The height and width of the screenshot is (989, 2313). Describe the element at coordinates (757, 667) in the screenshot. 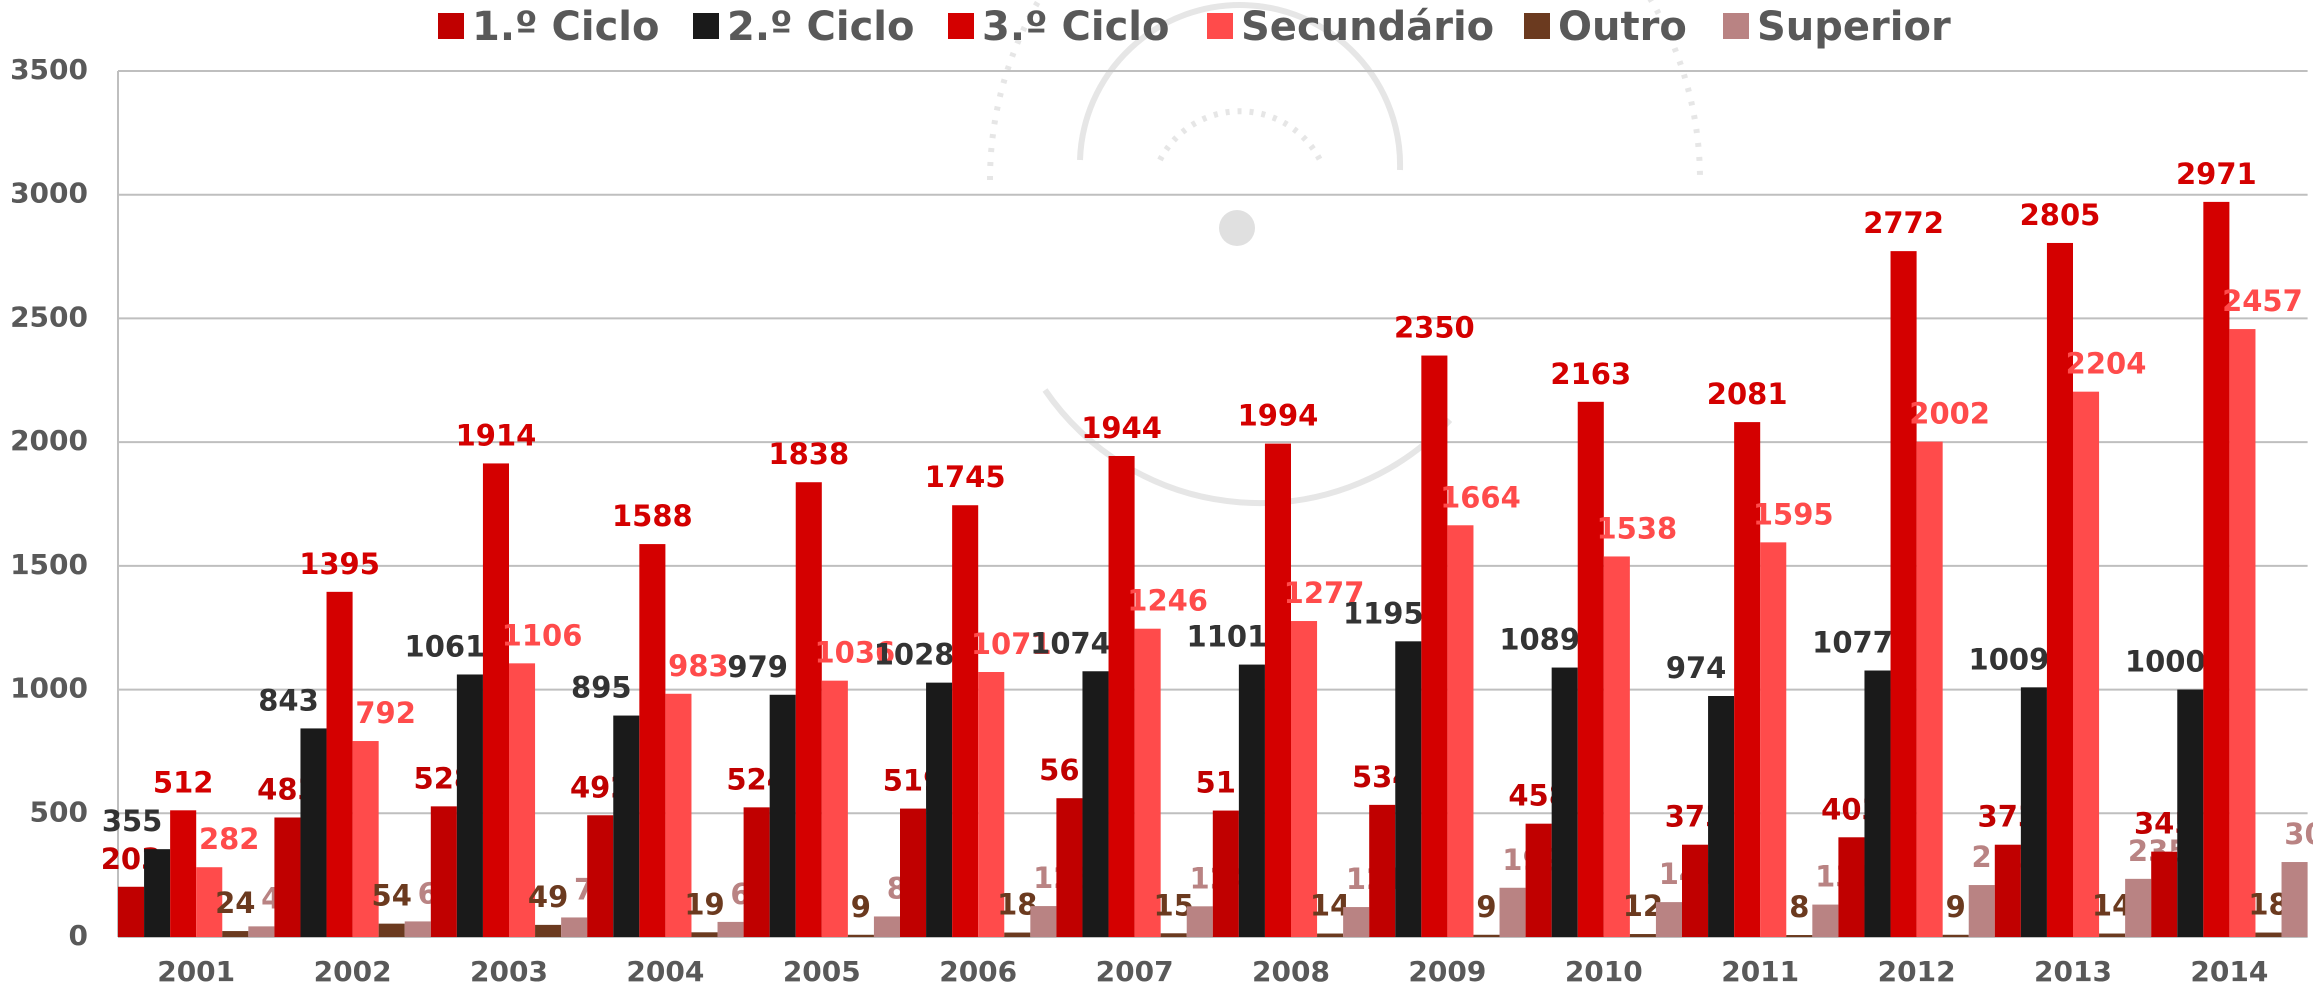

I see `data-label: 979` at that location.